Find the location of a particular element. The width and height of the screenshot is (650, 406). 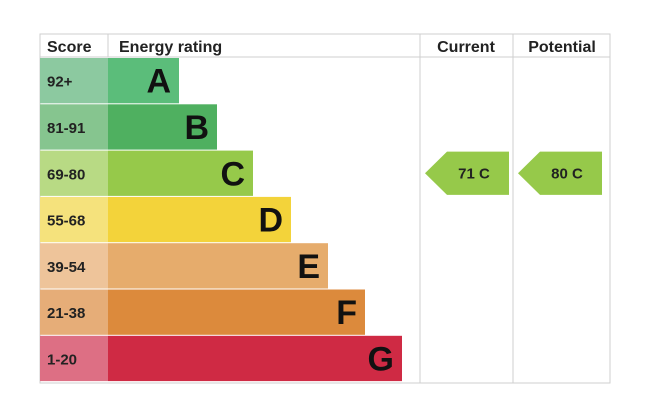

potential-arrow is located at coordinates (560, 173).